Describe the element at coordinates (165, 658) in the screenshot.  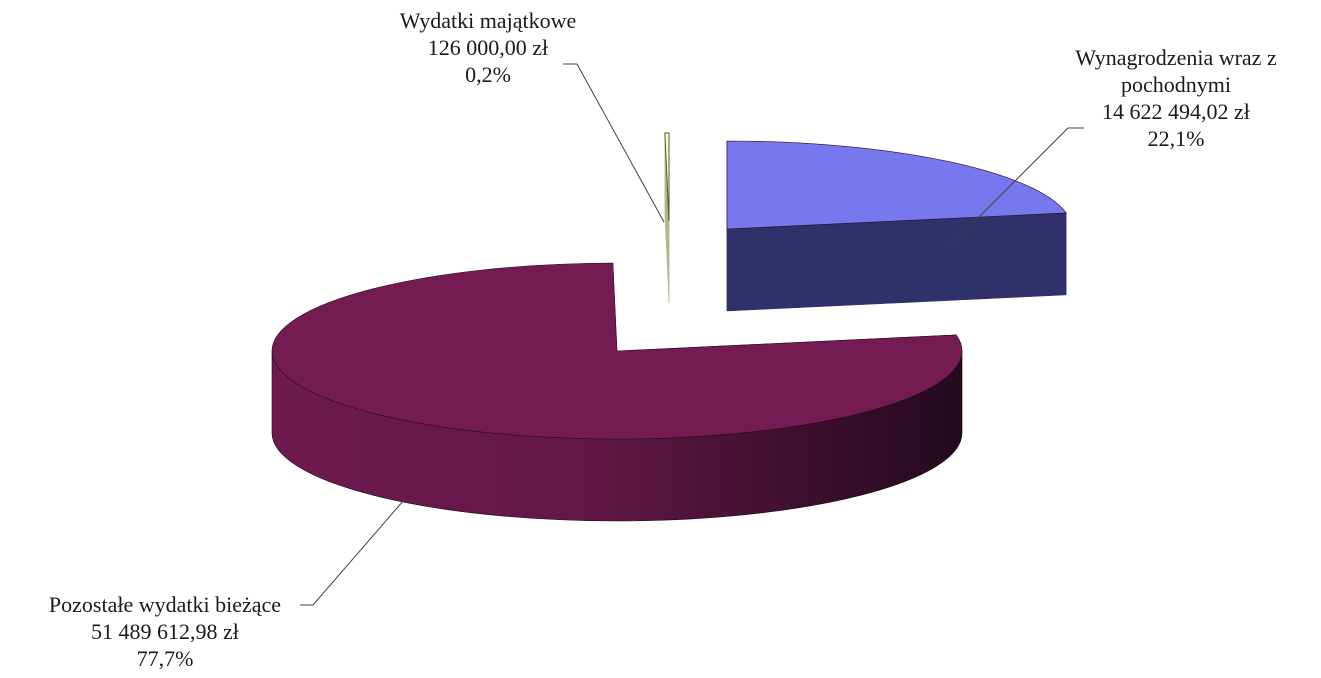
I see `slice-label-percent: 77,7%` at that location.